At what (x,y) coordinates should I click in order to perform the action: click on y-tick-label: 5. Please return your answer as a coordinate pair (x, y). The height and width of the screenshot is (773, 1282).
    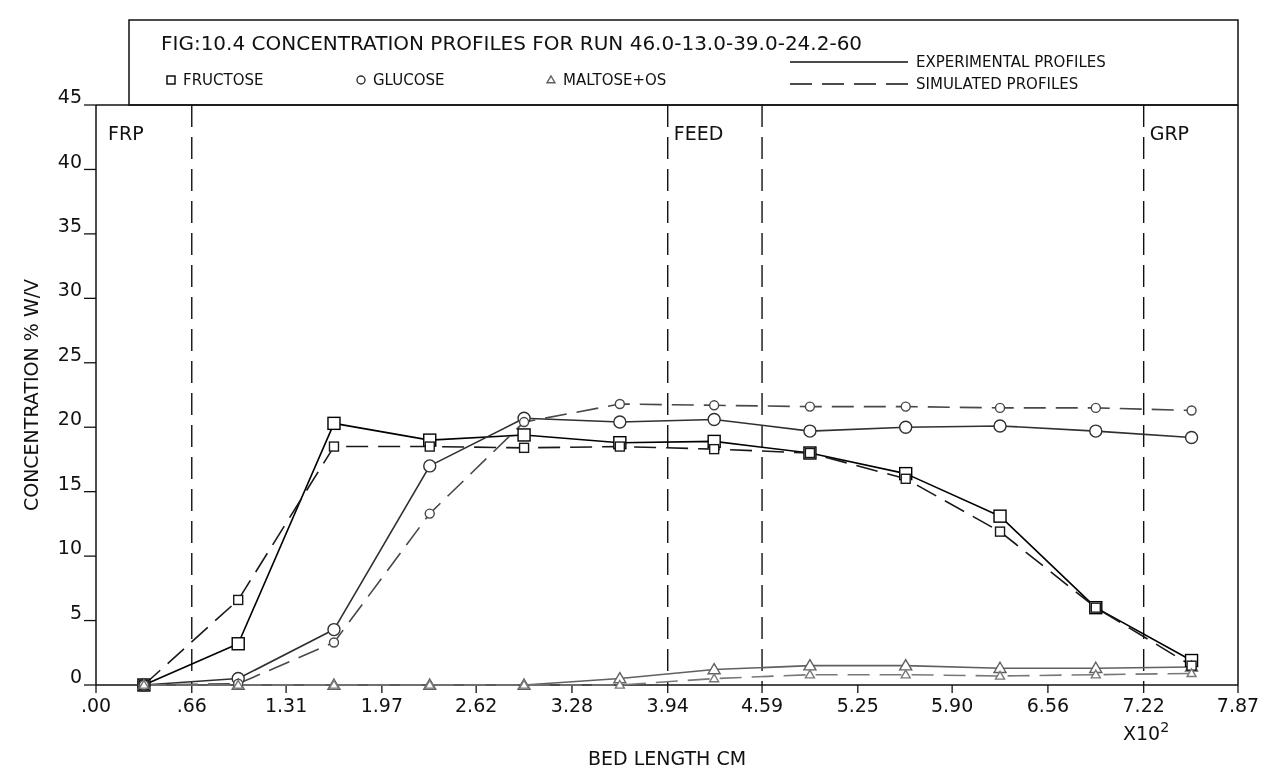
    Looking at the image, I should click on (75, 611).